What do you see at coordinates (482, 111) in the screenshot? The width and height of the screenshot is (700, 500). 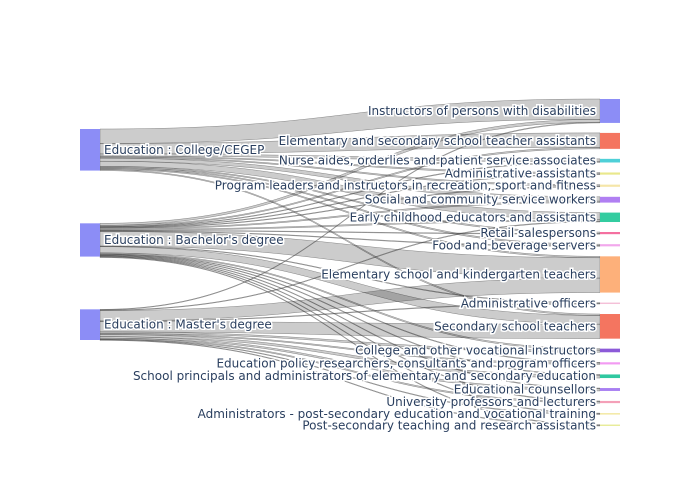 I see `tgt-disabilities-label: Instructors of persons with disabilities` at bounding box center [482, 111].